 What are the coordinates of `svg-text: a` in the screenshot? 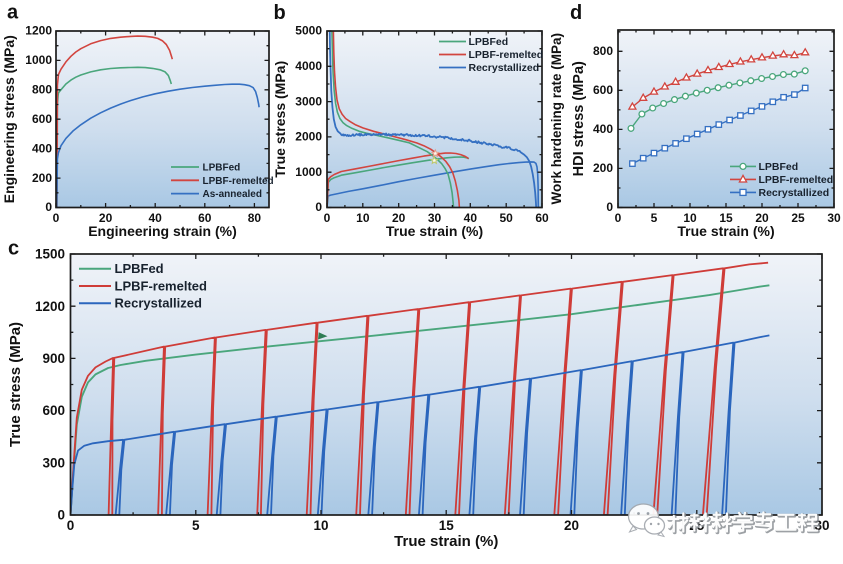 It's located at (13, 13).